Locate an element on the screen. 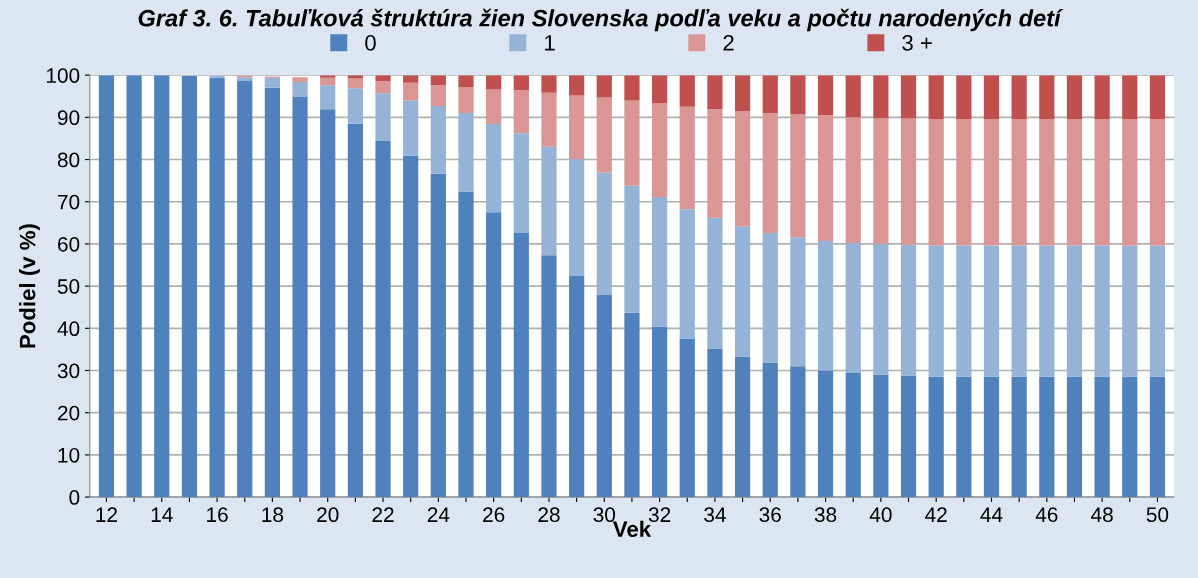 The height and width of the screenshot is (578, 1198). y-tick-label: 20 is located at coordinates (69, 413).